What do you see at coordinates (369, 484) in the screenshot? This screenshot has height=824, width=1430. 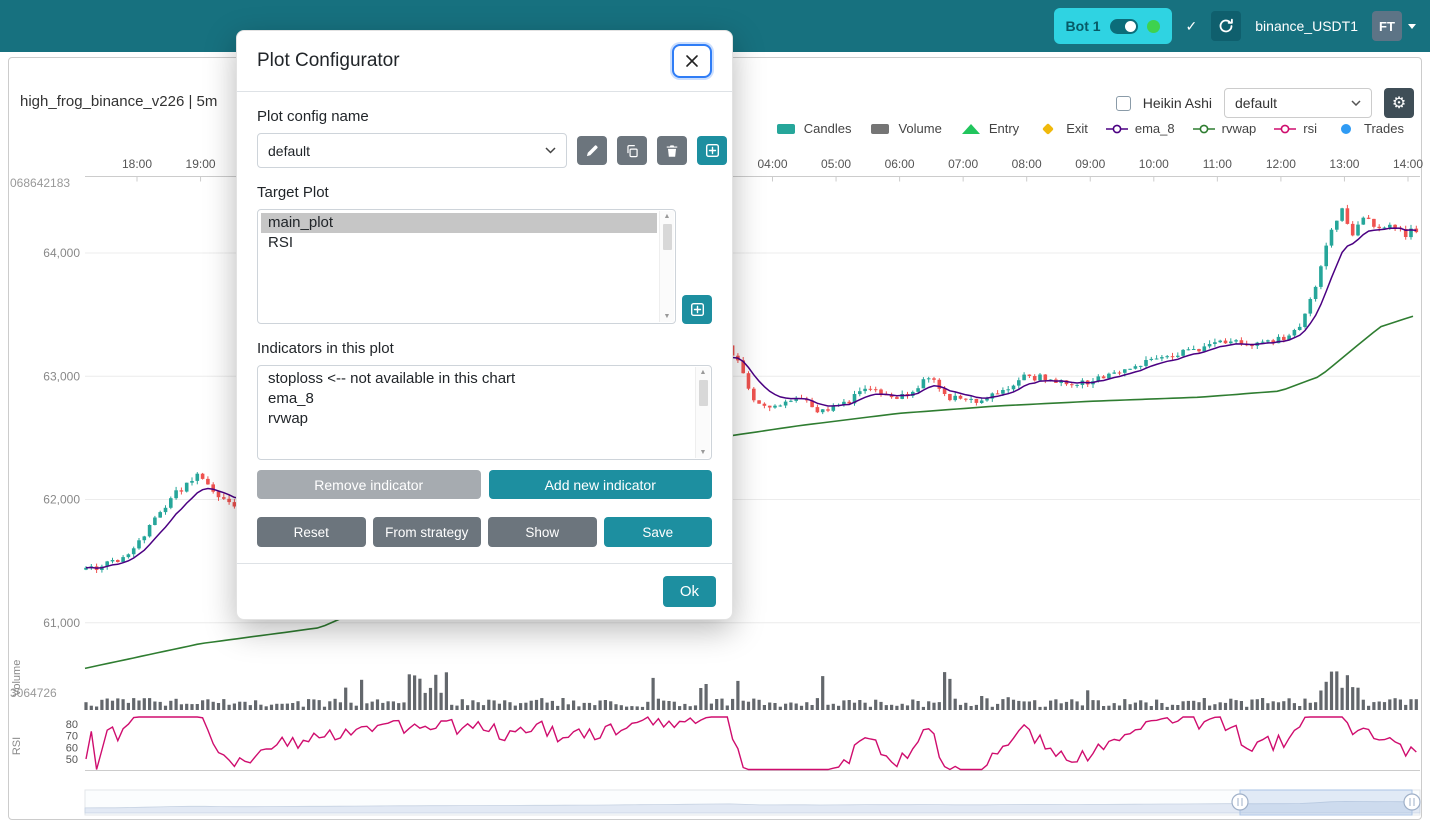 I see `remove-indicator-button: Remove indicator` at bounding box center [369, 484].